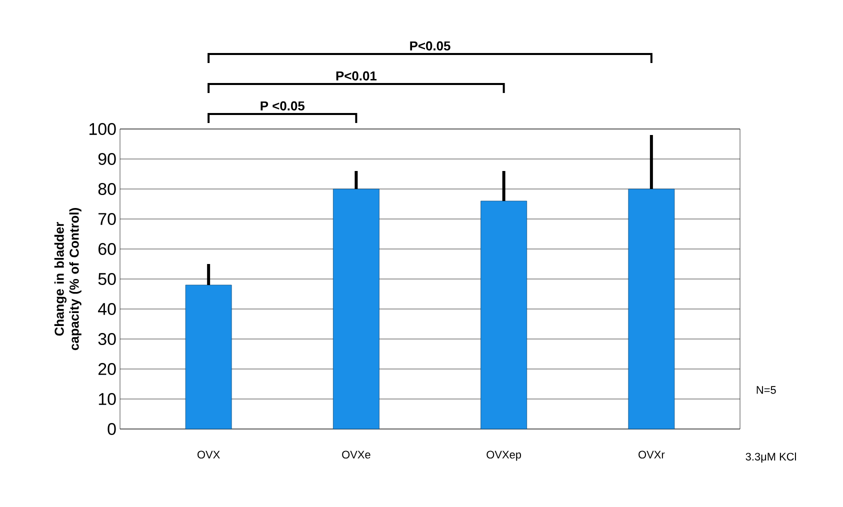  I want to click on y-tick-label: 40, so click(107, 309).